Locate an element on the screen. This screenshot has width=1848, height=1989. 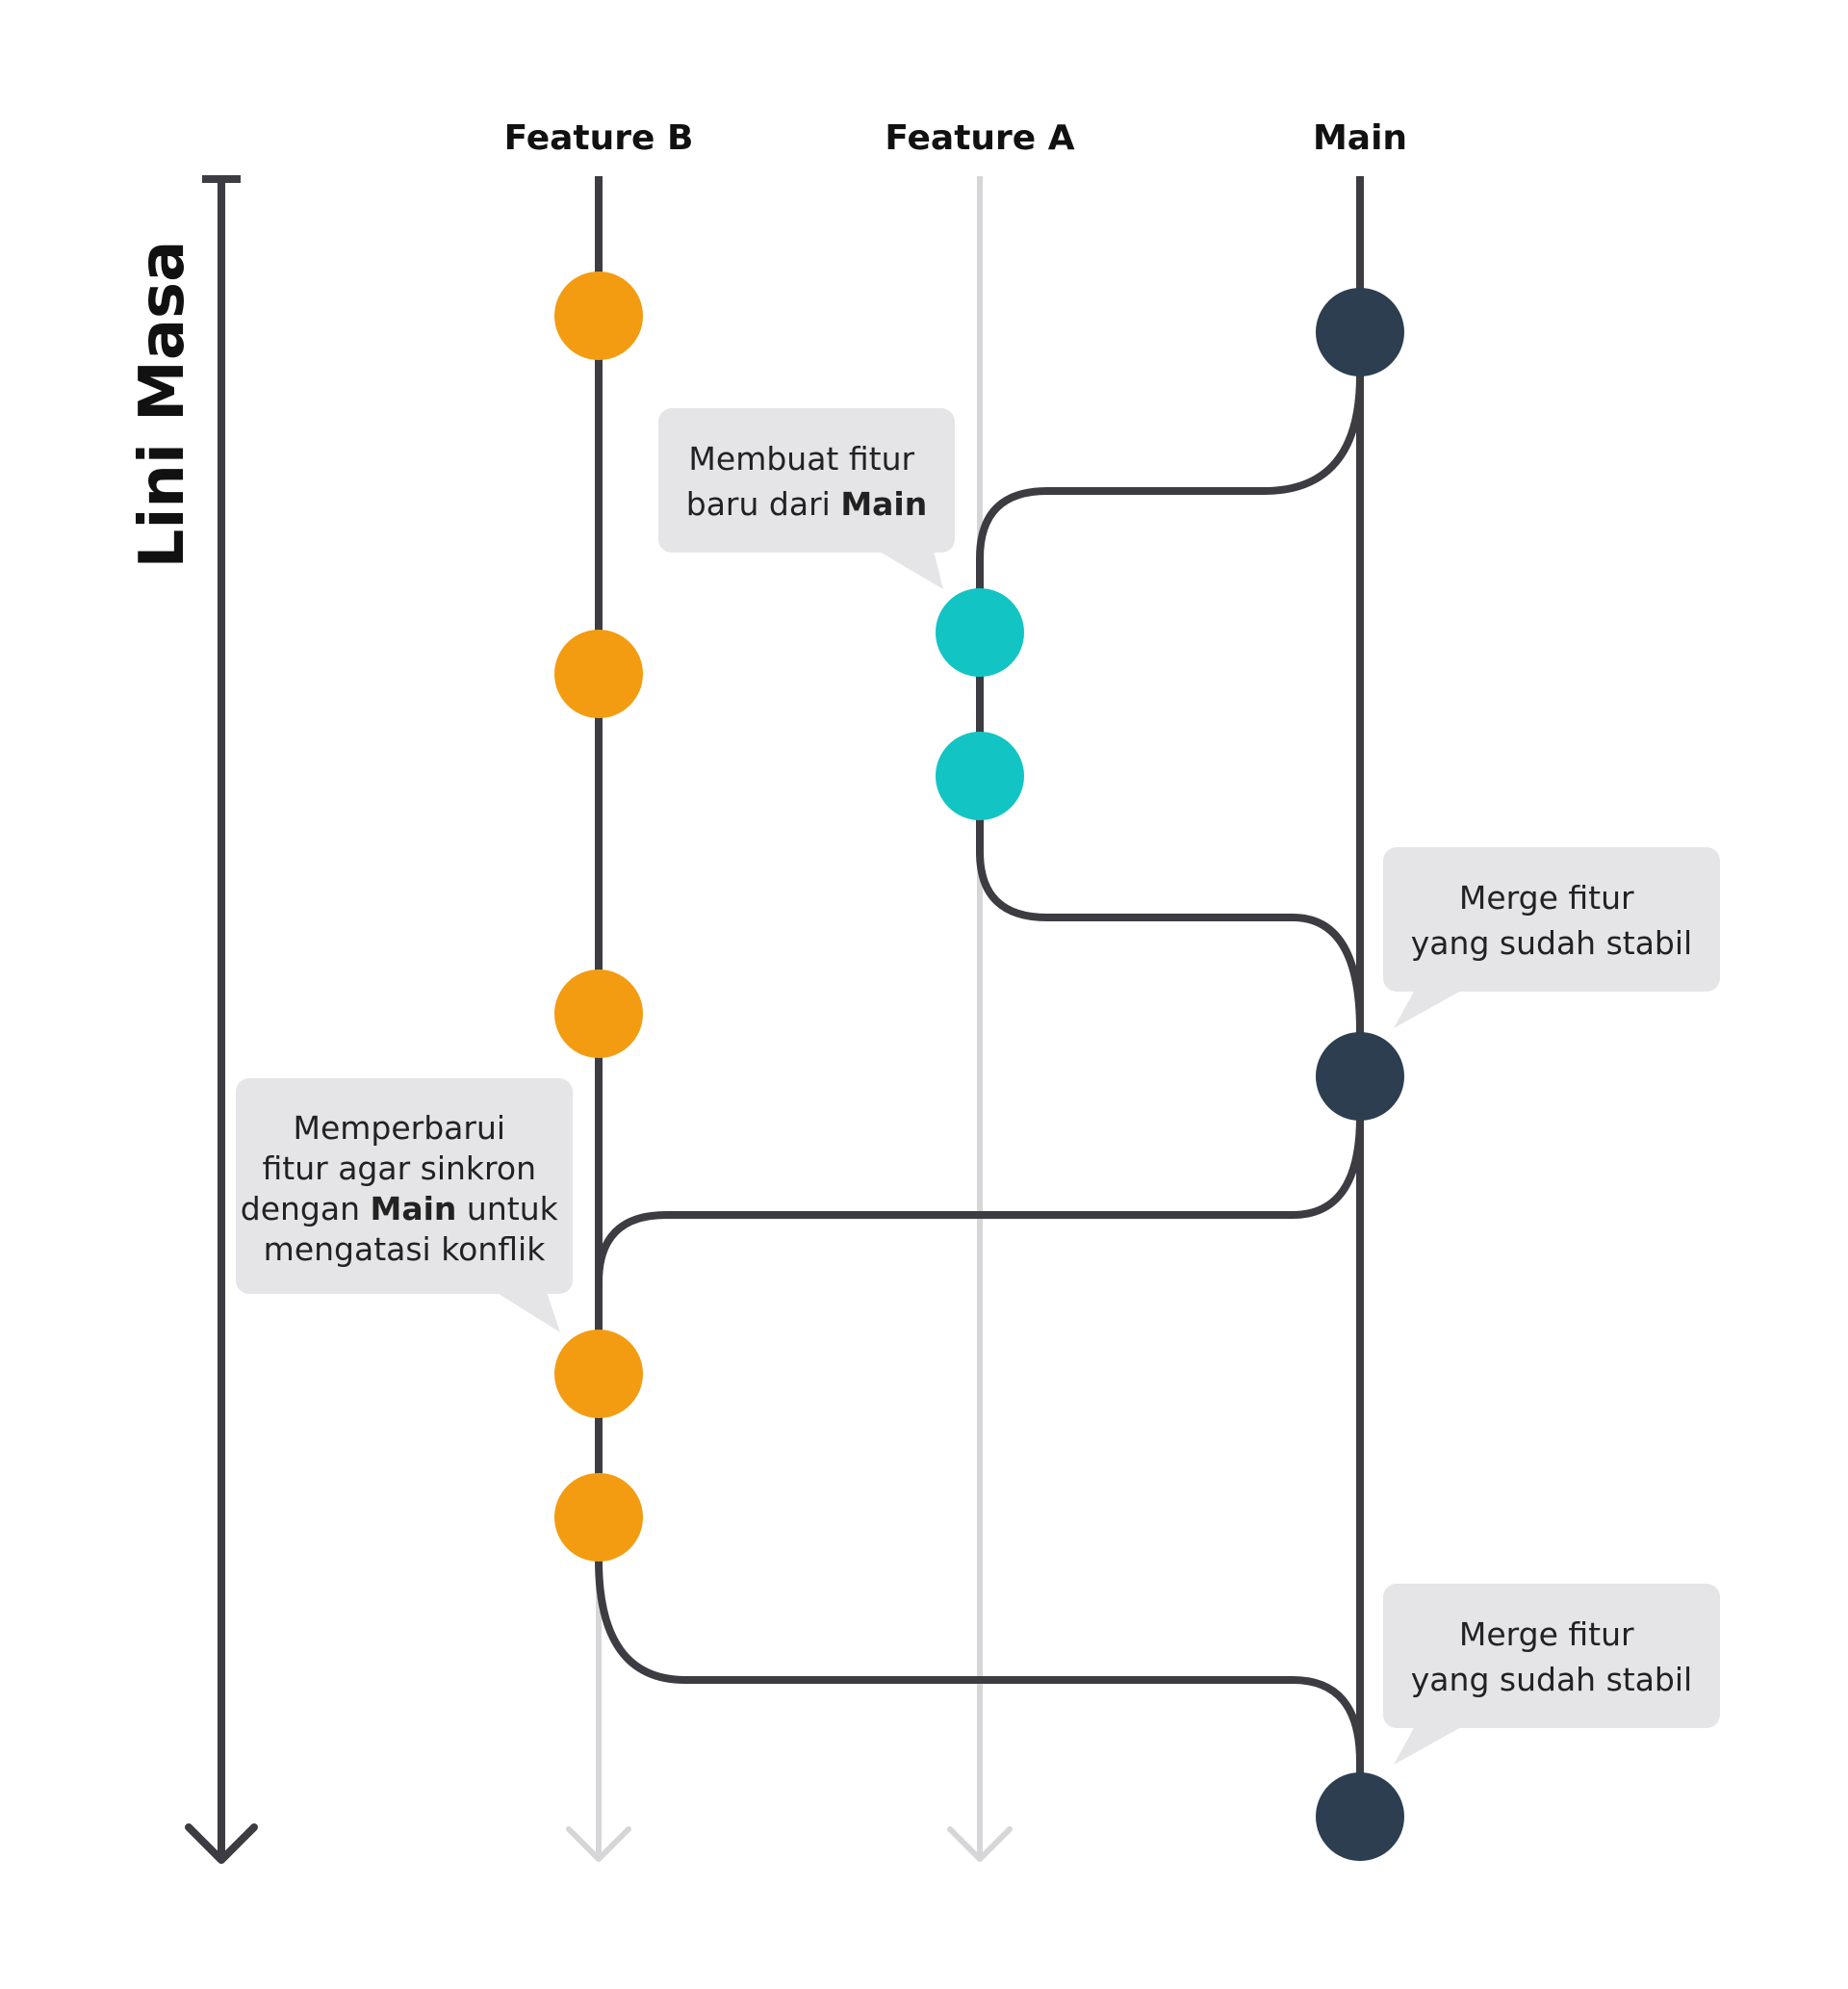
callout-text: Membuat fitur baru dari Main is located at coordinates (806, 482).